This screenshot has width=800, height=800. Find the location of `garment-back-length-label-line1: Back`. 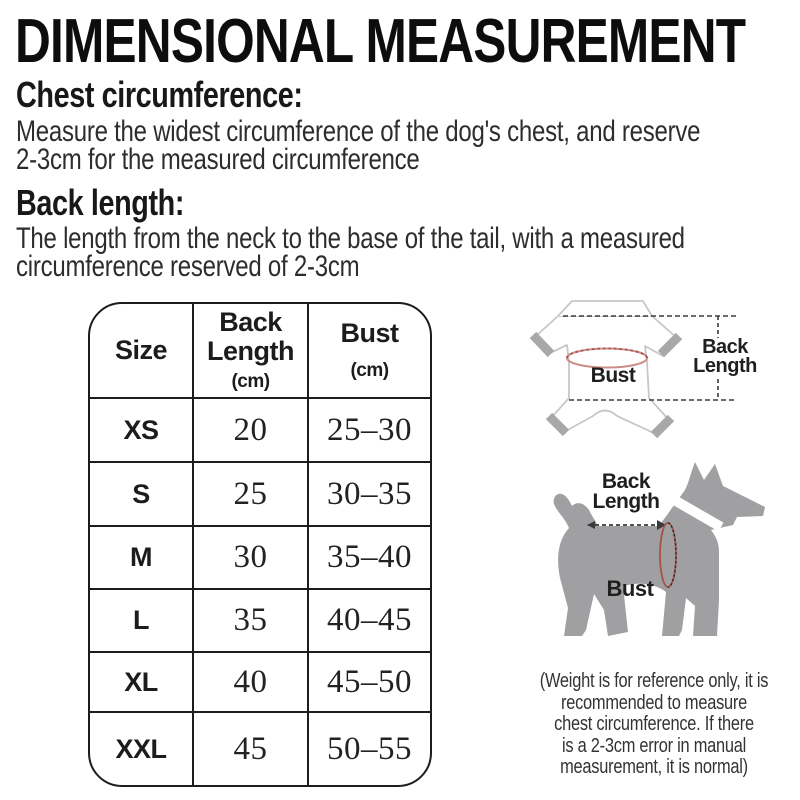

garment-back-length-label-line1: Back is located at coordinates (725, 347).